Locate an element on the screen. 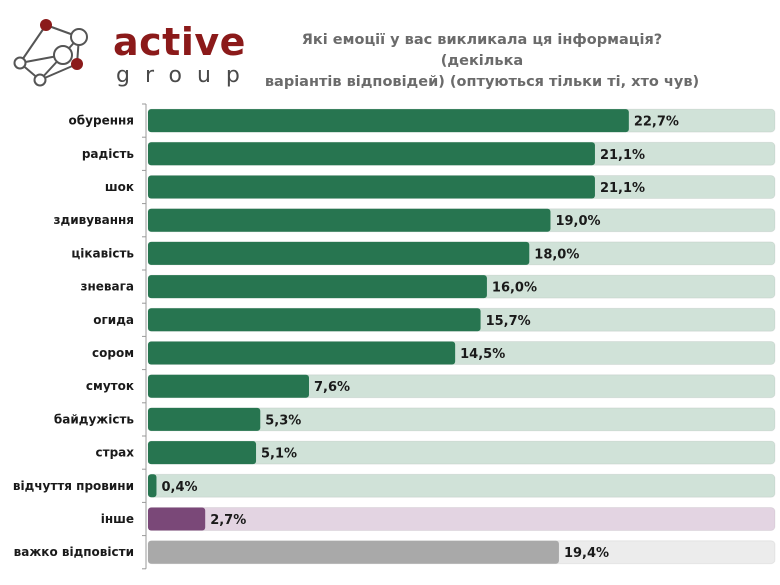 This screenshot has width=780, height=585. bar-track is located at coordinates (461, 485).